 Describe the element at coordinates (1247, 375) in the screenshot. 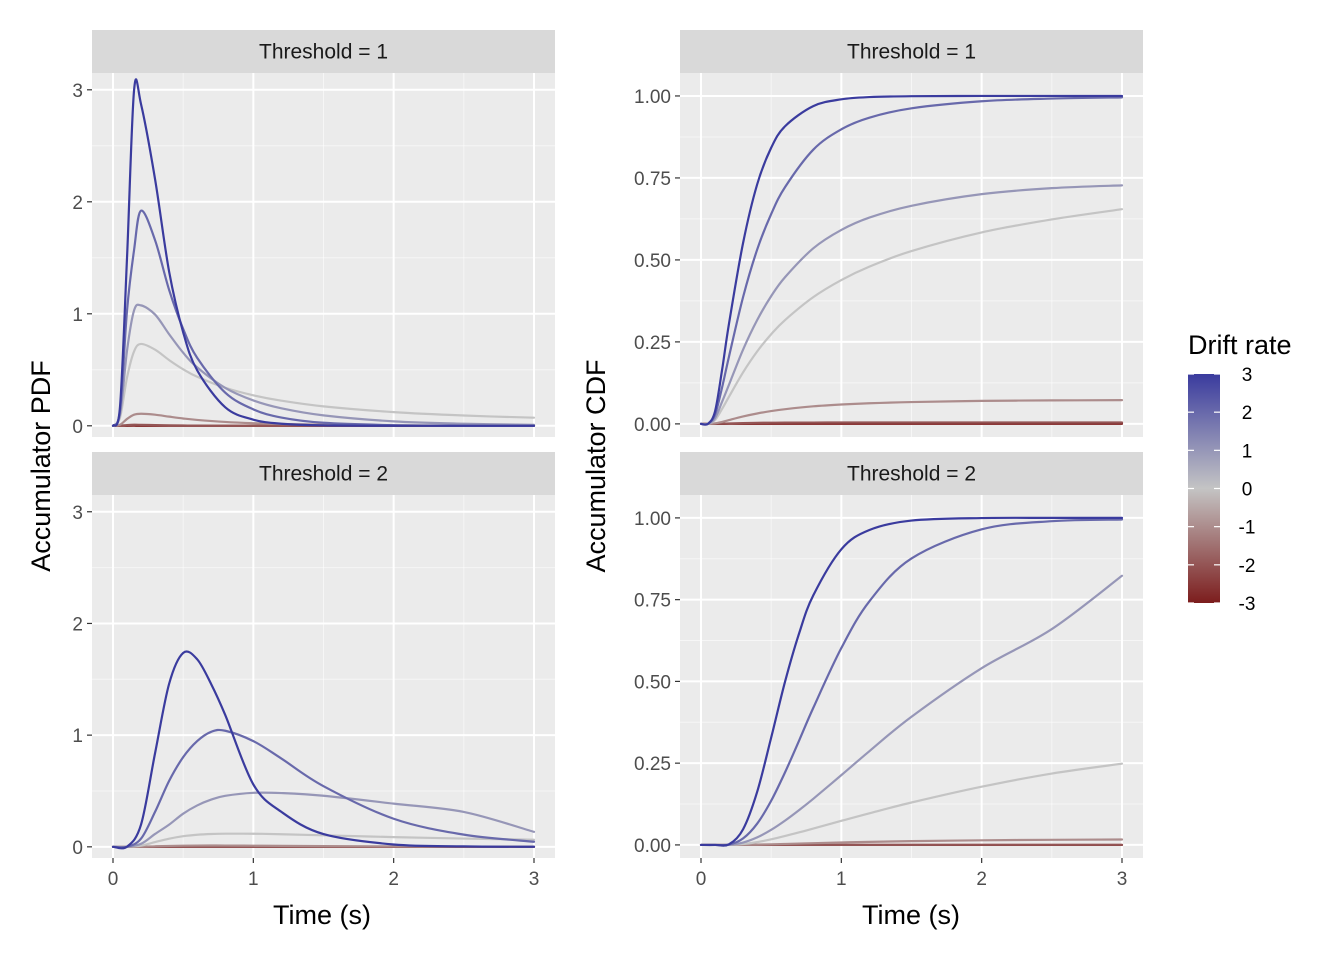

I see `legend-label: 3` at that location.